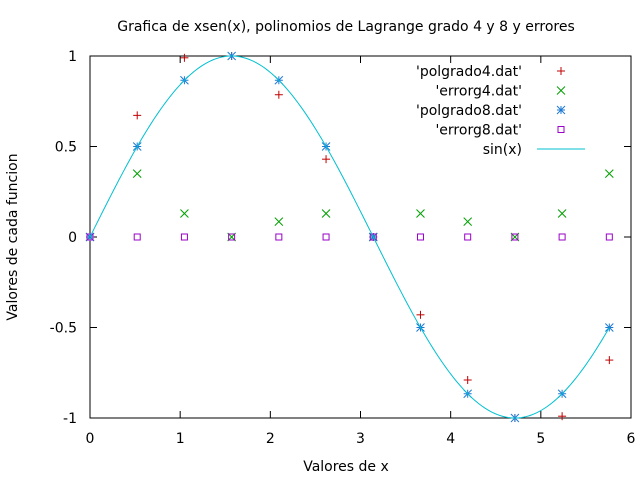 This screenshot has height=480, width=640. I want to click on legend-label: 'errorg8.dat', so click(478, 131).